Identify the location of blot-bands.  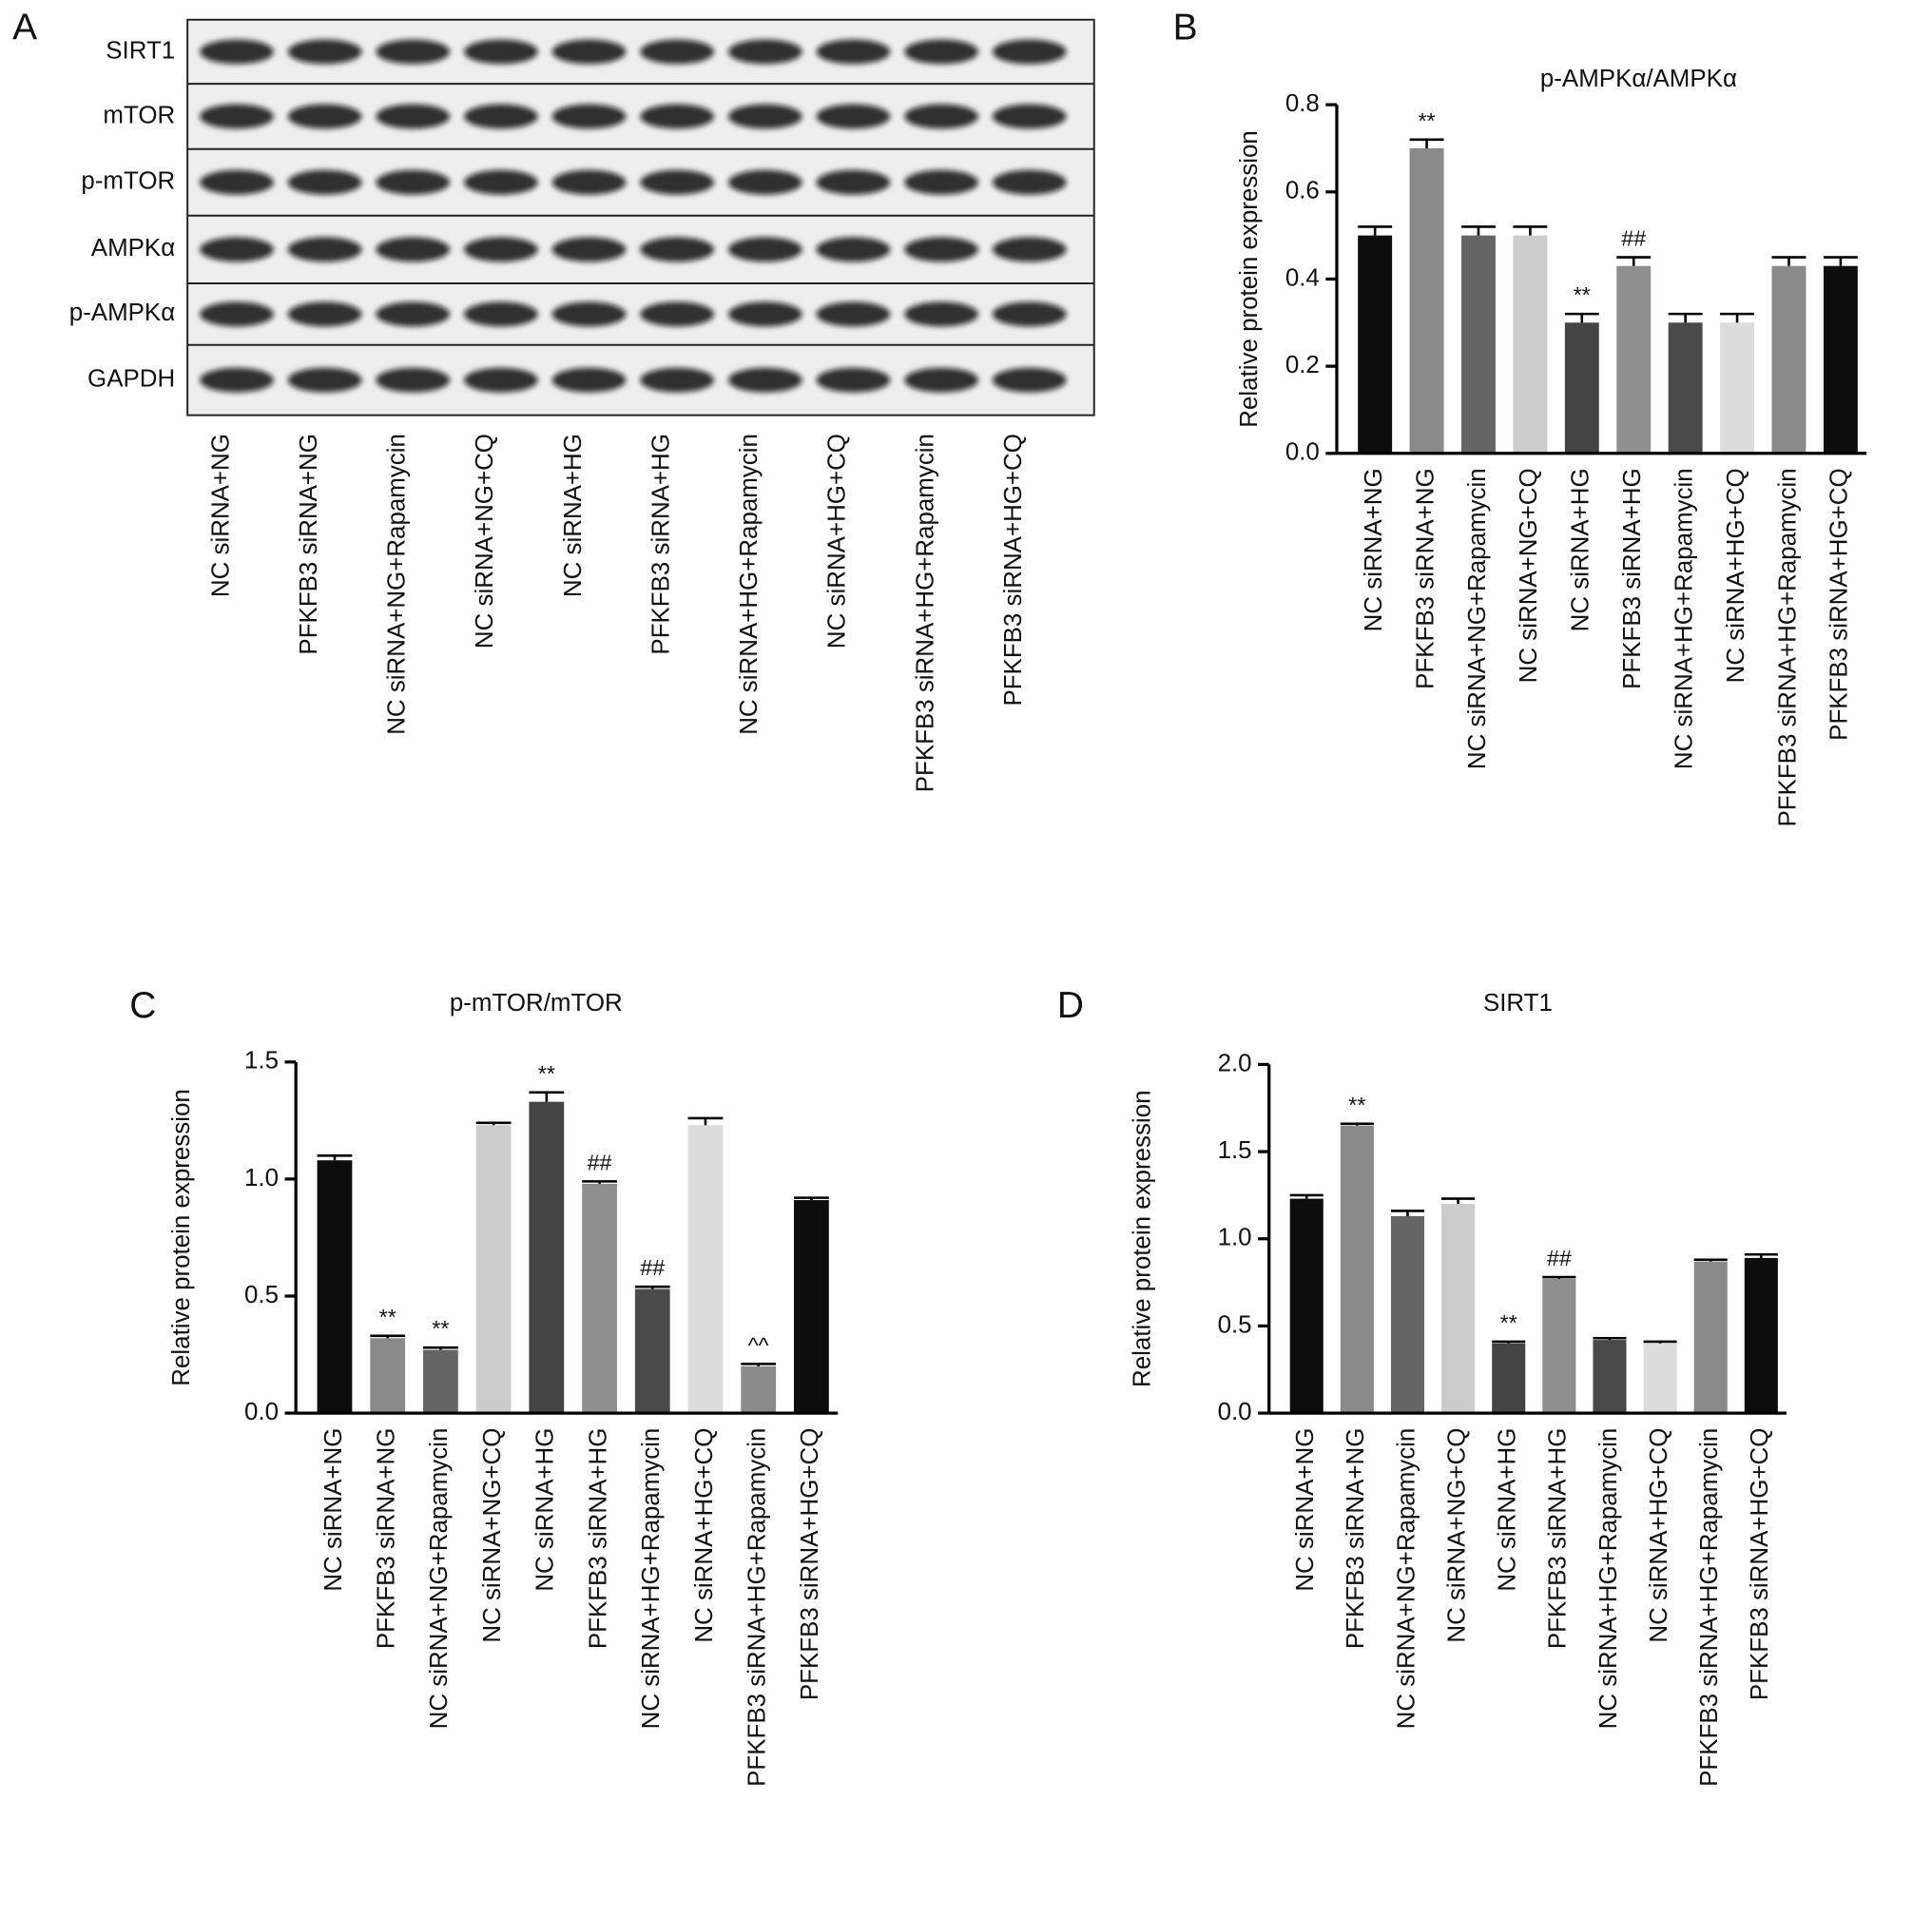
(633, 216).